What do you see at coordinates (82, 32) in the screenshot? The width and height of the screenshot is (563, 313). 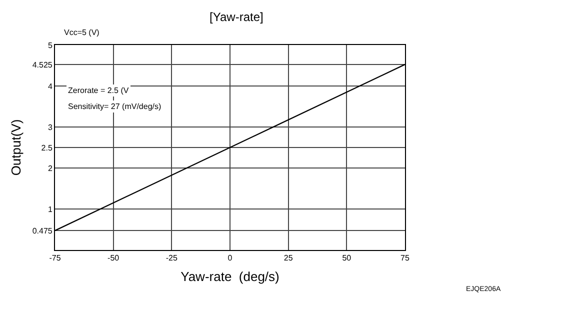 I see `text: Vcc=5 (V)` at bounding box center [82, 32].